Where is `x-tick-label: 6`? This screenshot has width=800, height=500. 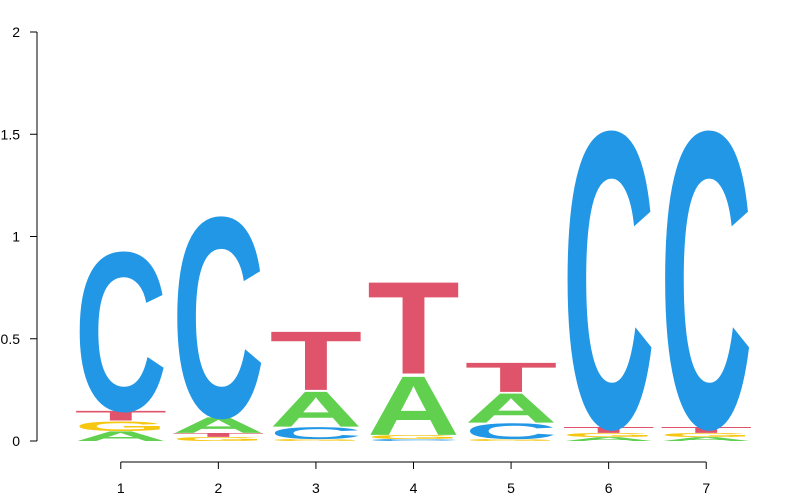
x-tick-label: 6 is located at coordinates (609, 488).